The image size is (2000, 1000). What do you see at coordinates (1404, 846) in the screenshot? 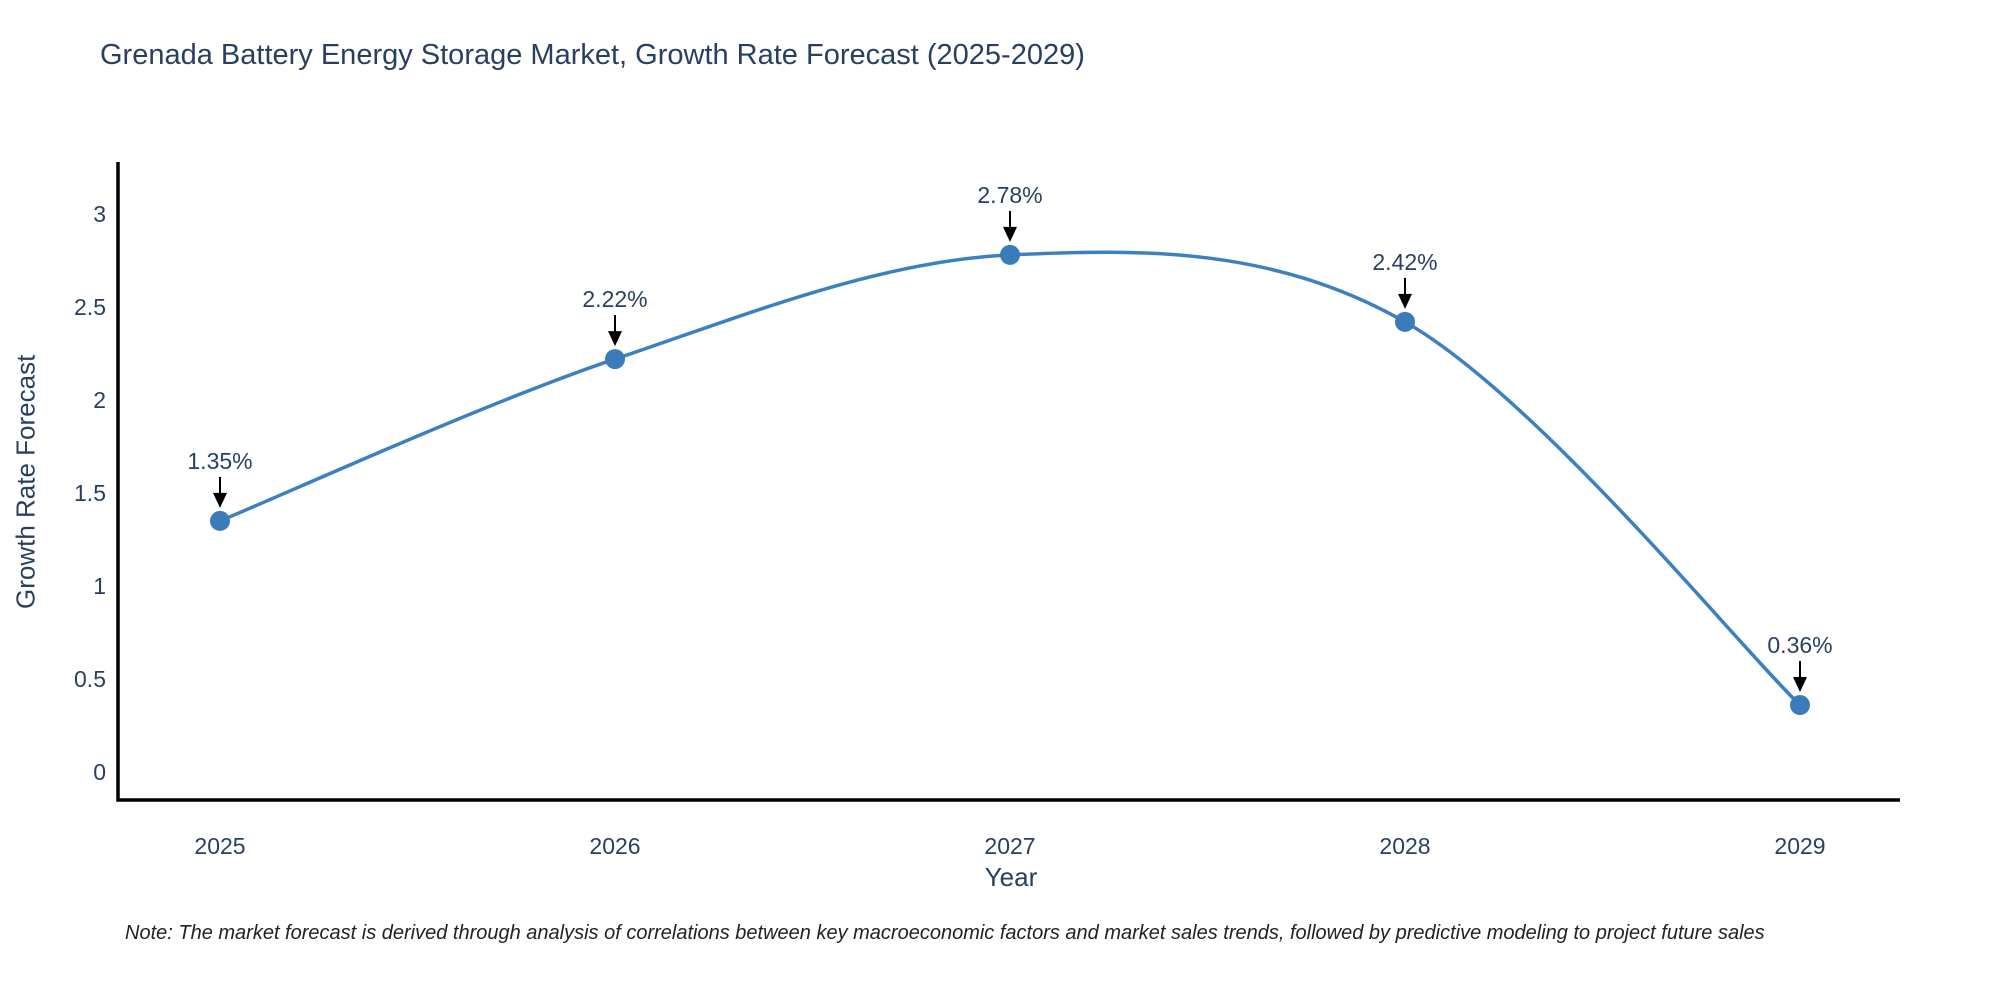
I see `x-tick-label: 2028` at bounding box center [1404, 846].